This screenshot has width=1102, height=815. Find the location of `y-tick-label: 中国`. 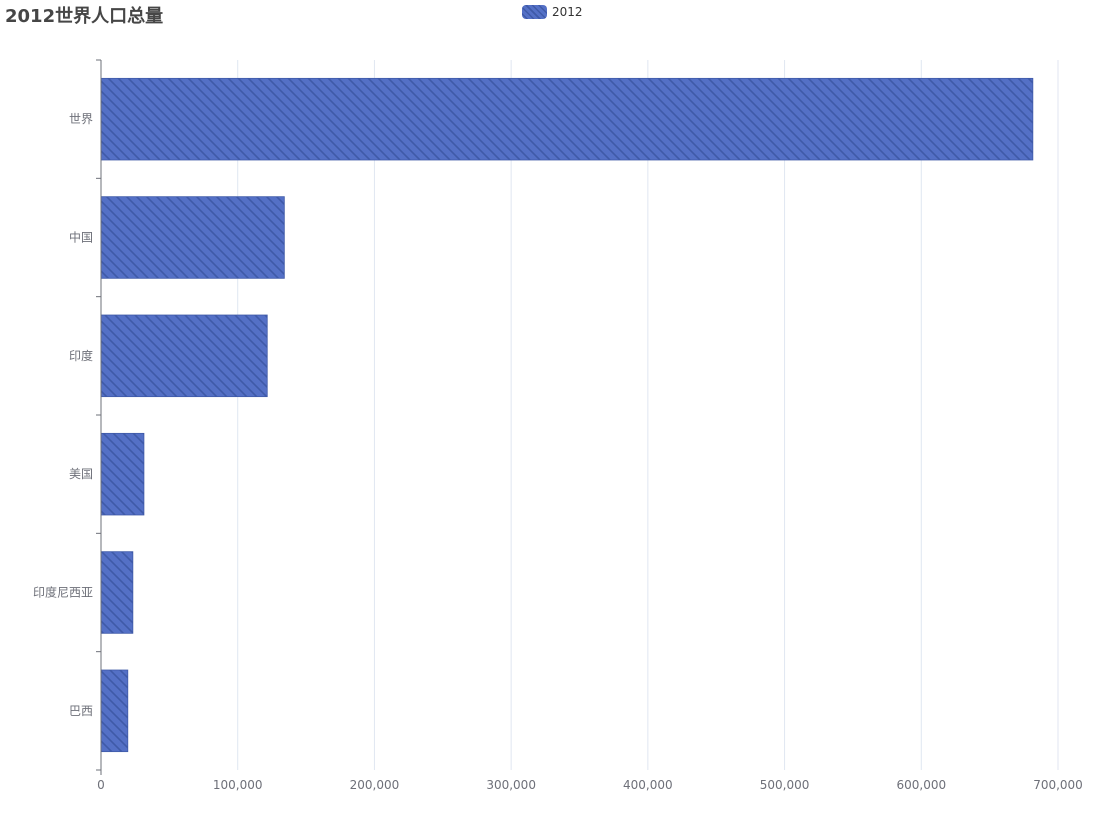

y-tick-label: 中国 is located at coordinates (81, 237).